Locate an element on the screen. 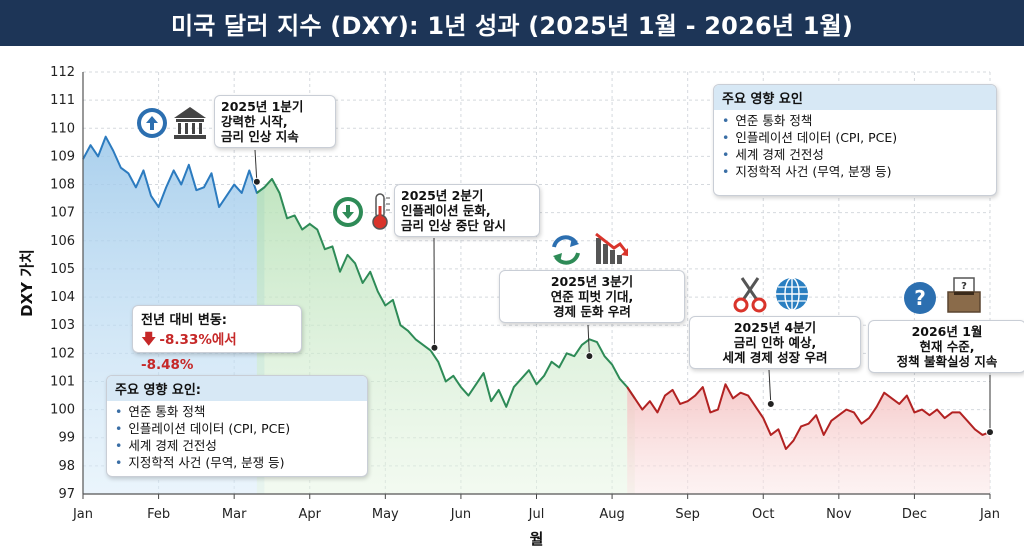 The height and width of the screenshot is (559, 1024). annotation-q3: 2025년 3분기 연준 피벗 기대, 경제 둔화 우려 is located at coordinates (592, 296).